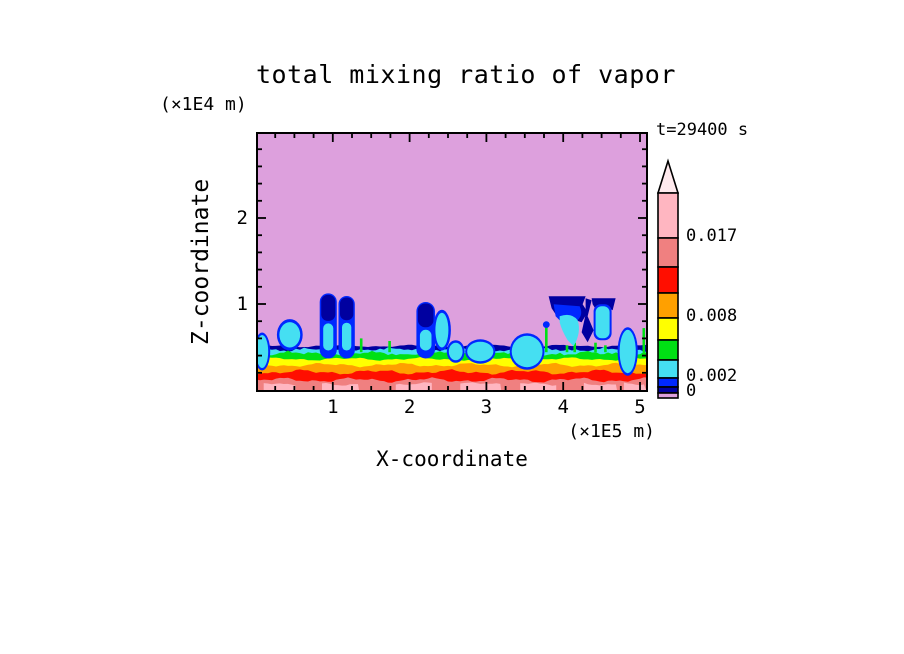 The image size is (904, 654). What do you see at coordinates (563, 407) in the screenshot?
I see `x-tick-label: 4` at bounding box center [563, 407].